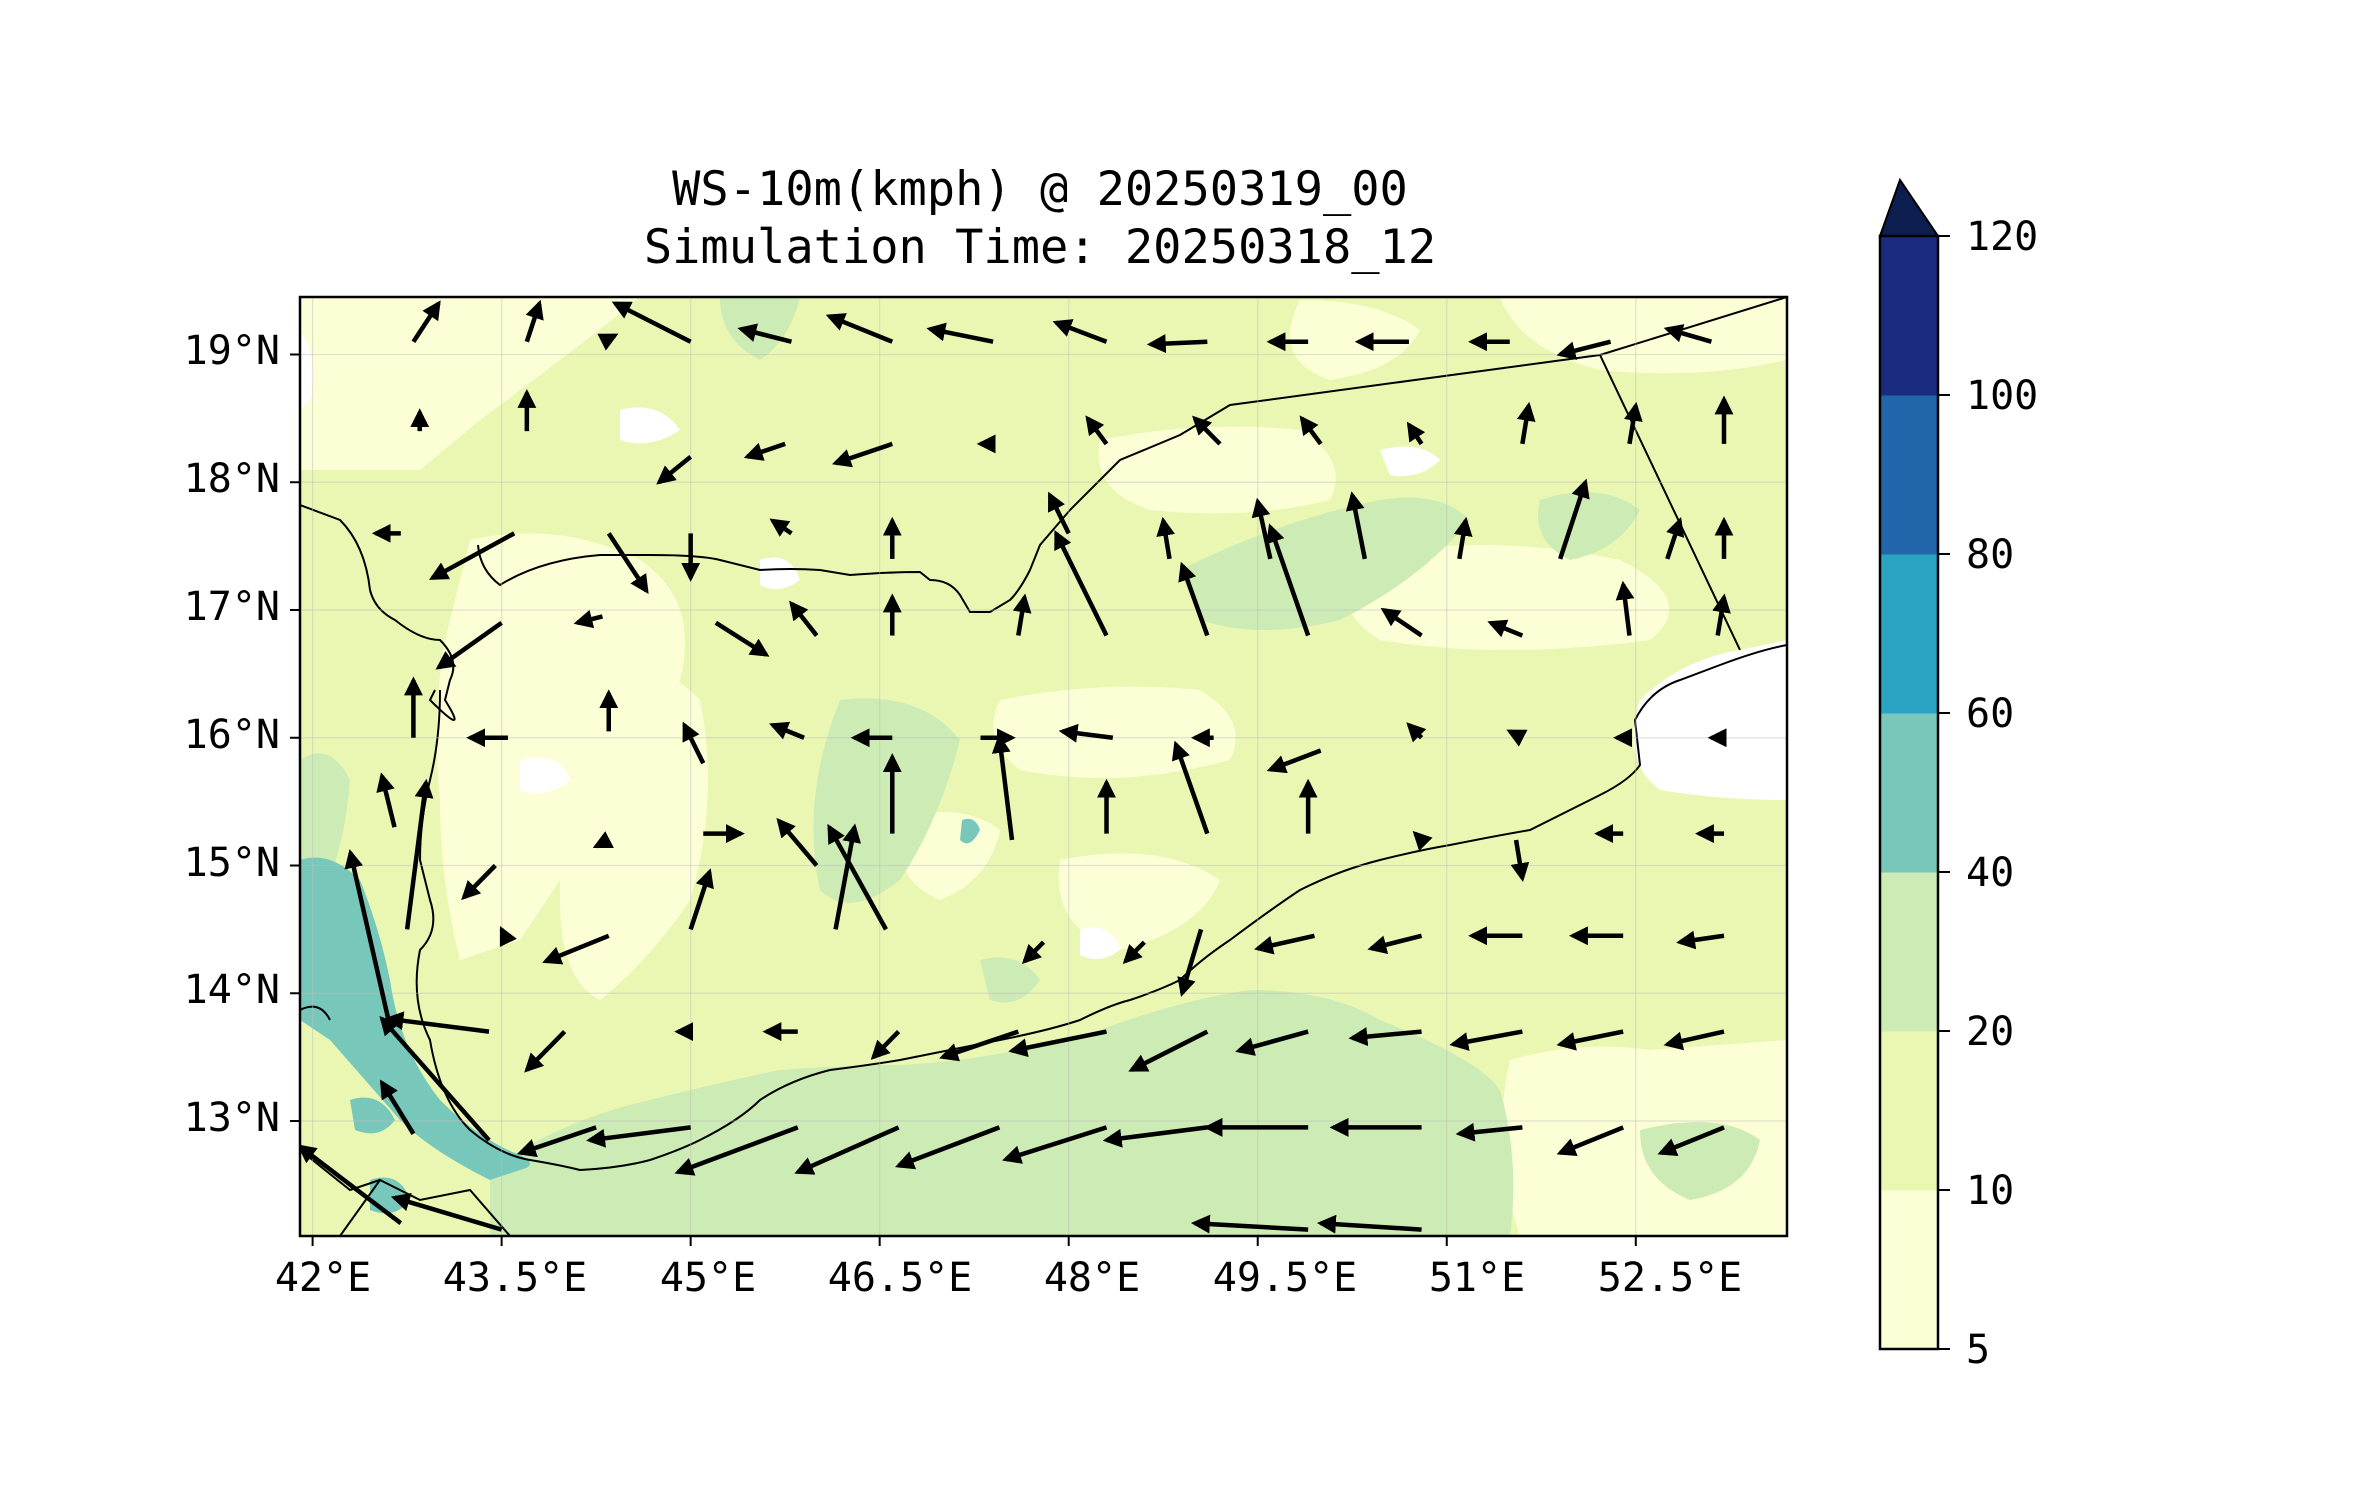 Image resolution: width=2371 pixels, height=1500 pixels. I want to click on x-tick-label: 48°E, so click(1092, 1278).